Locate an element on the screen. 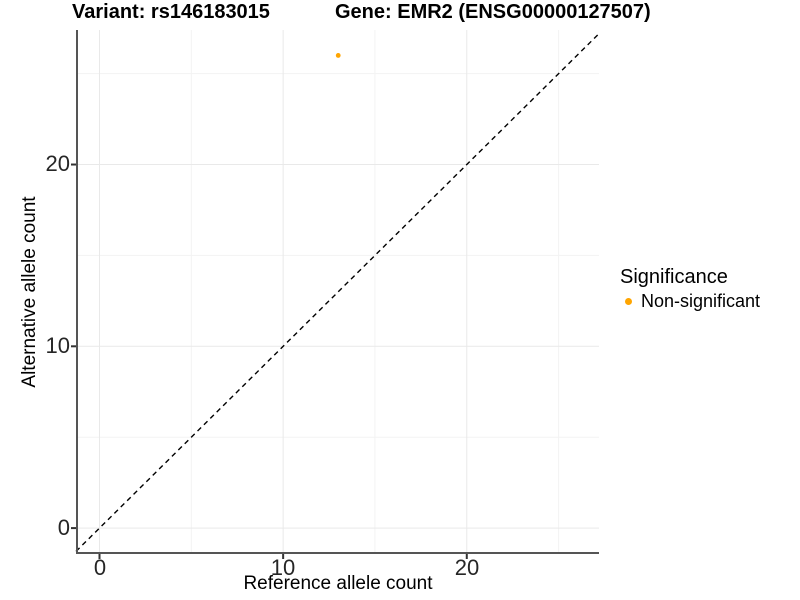  x-tick-label: 10 is located at coordinates (283, 567).